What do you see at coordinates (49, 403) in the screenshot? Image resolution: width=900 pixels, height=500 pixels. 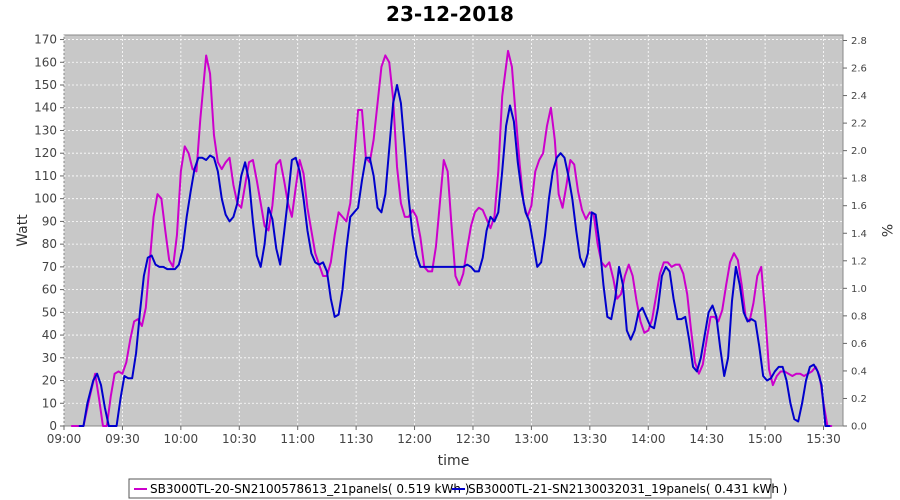 I see `y-tick-label: 10` at bounding box center [49, 403].